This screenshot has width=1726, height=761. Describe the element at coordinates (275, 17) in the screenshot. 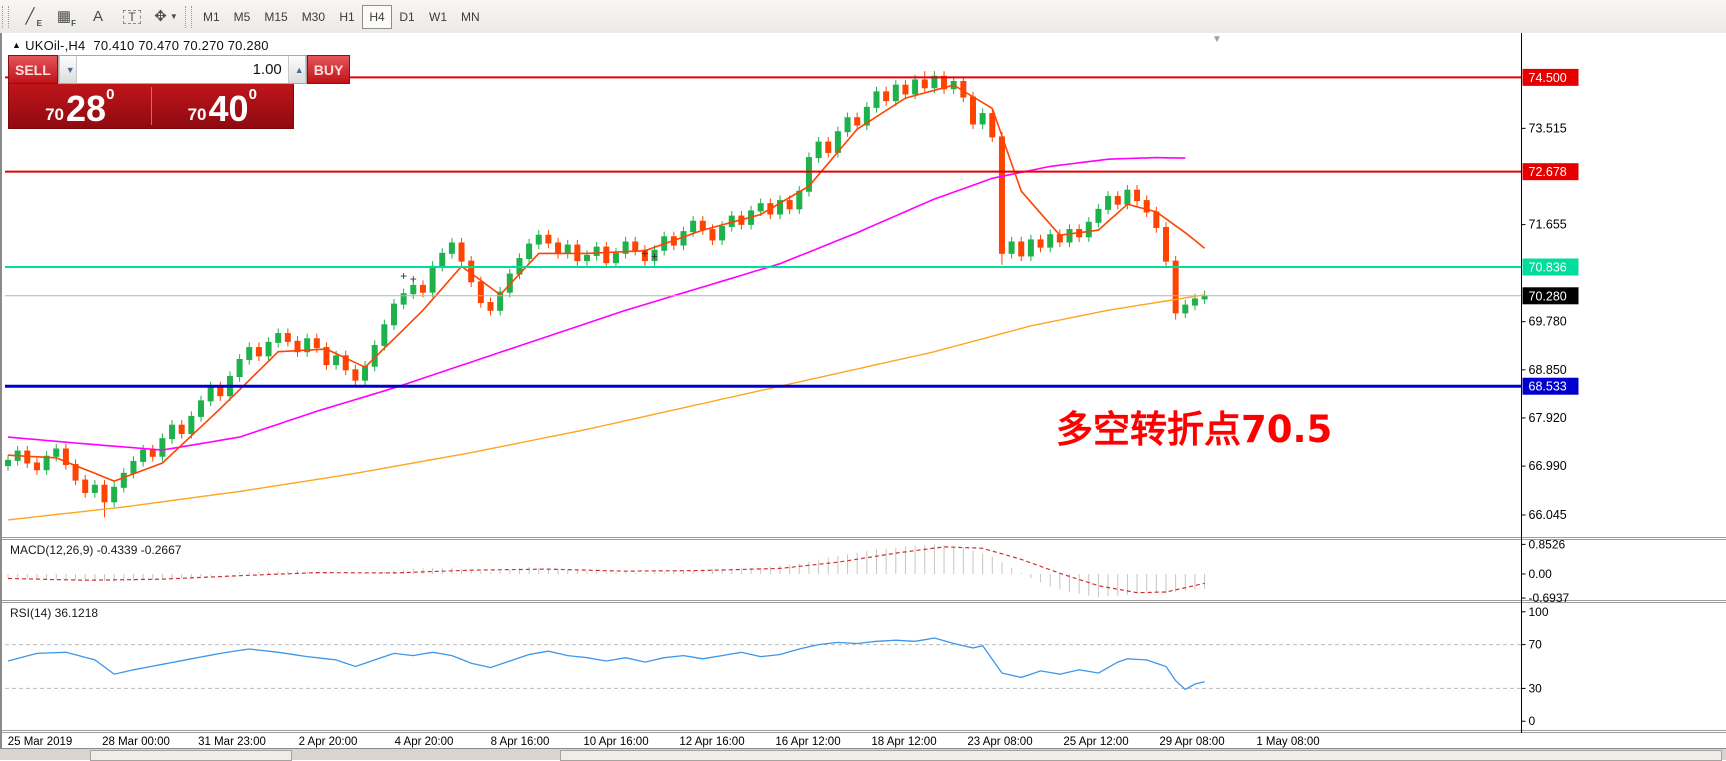

I see `tf-button-m15: M15` at that location.